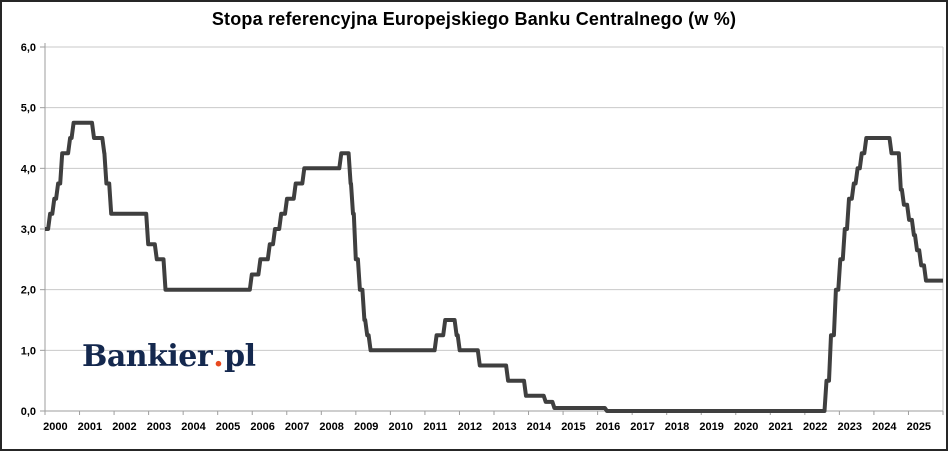 The image size is (948, 453). I want to click on x-tick-label: 2025, so click(919, 427).